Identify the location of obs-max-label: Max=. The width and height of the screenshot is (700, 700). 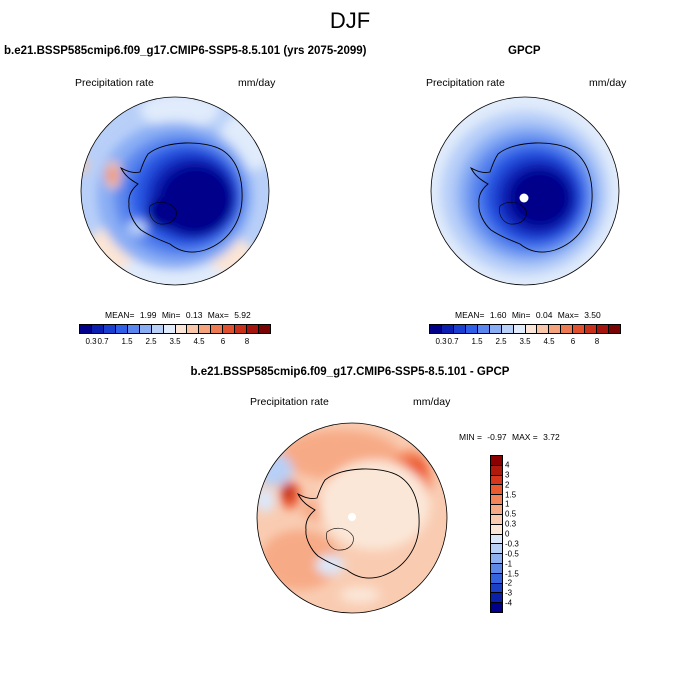
(568, 315).